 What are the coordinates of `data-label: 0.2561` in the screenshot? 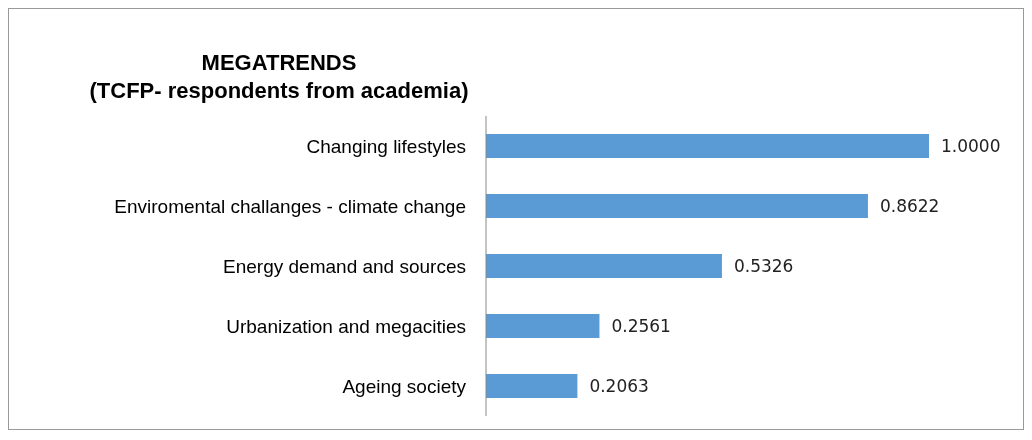 It's located at (641, 326).